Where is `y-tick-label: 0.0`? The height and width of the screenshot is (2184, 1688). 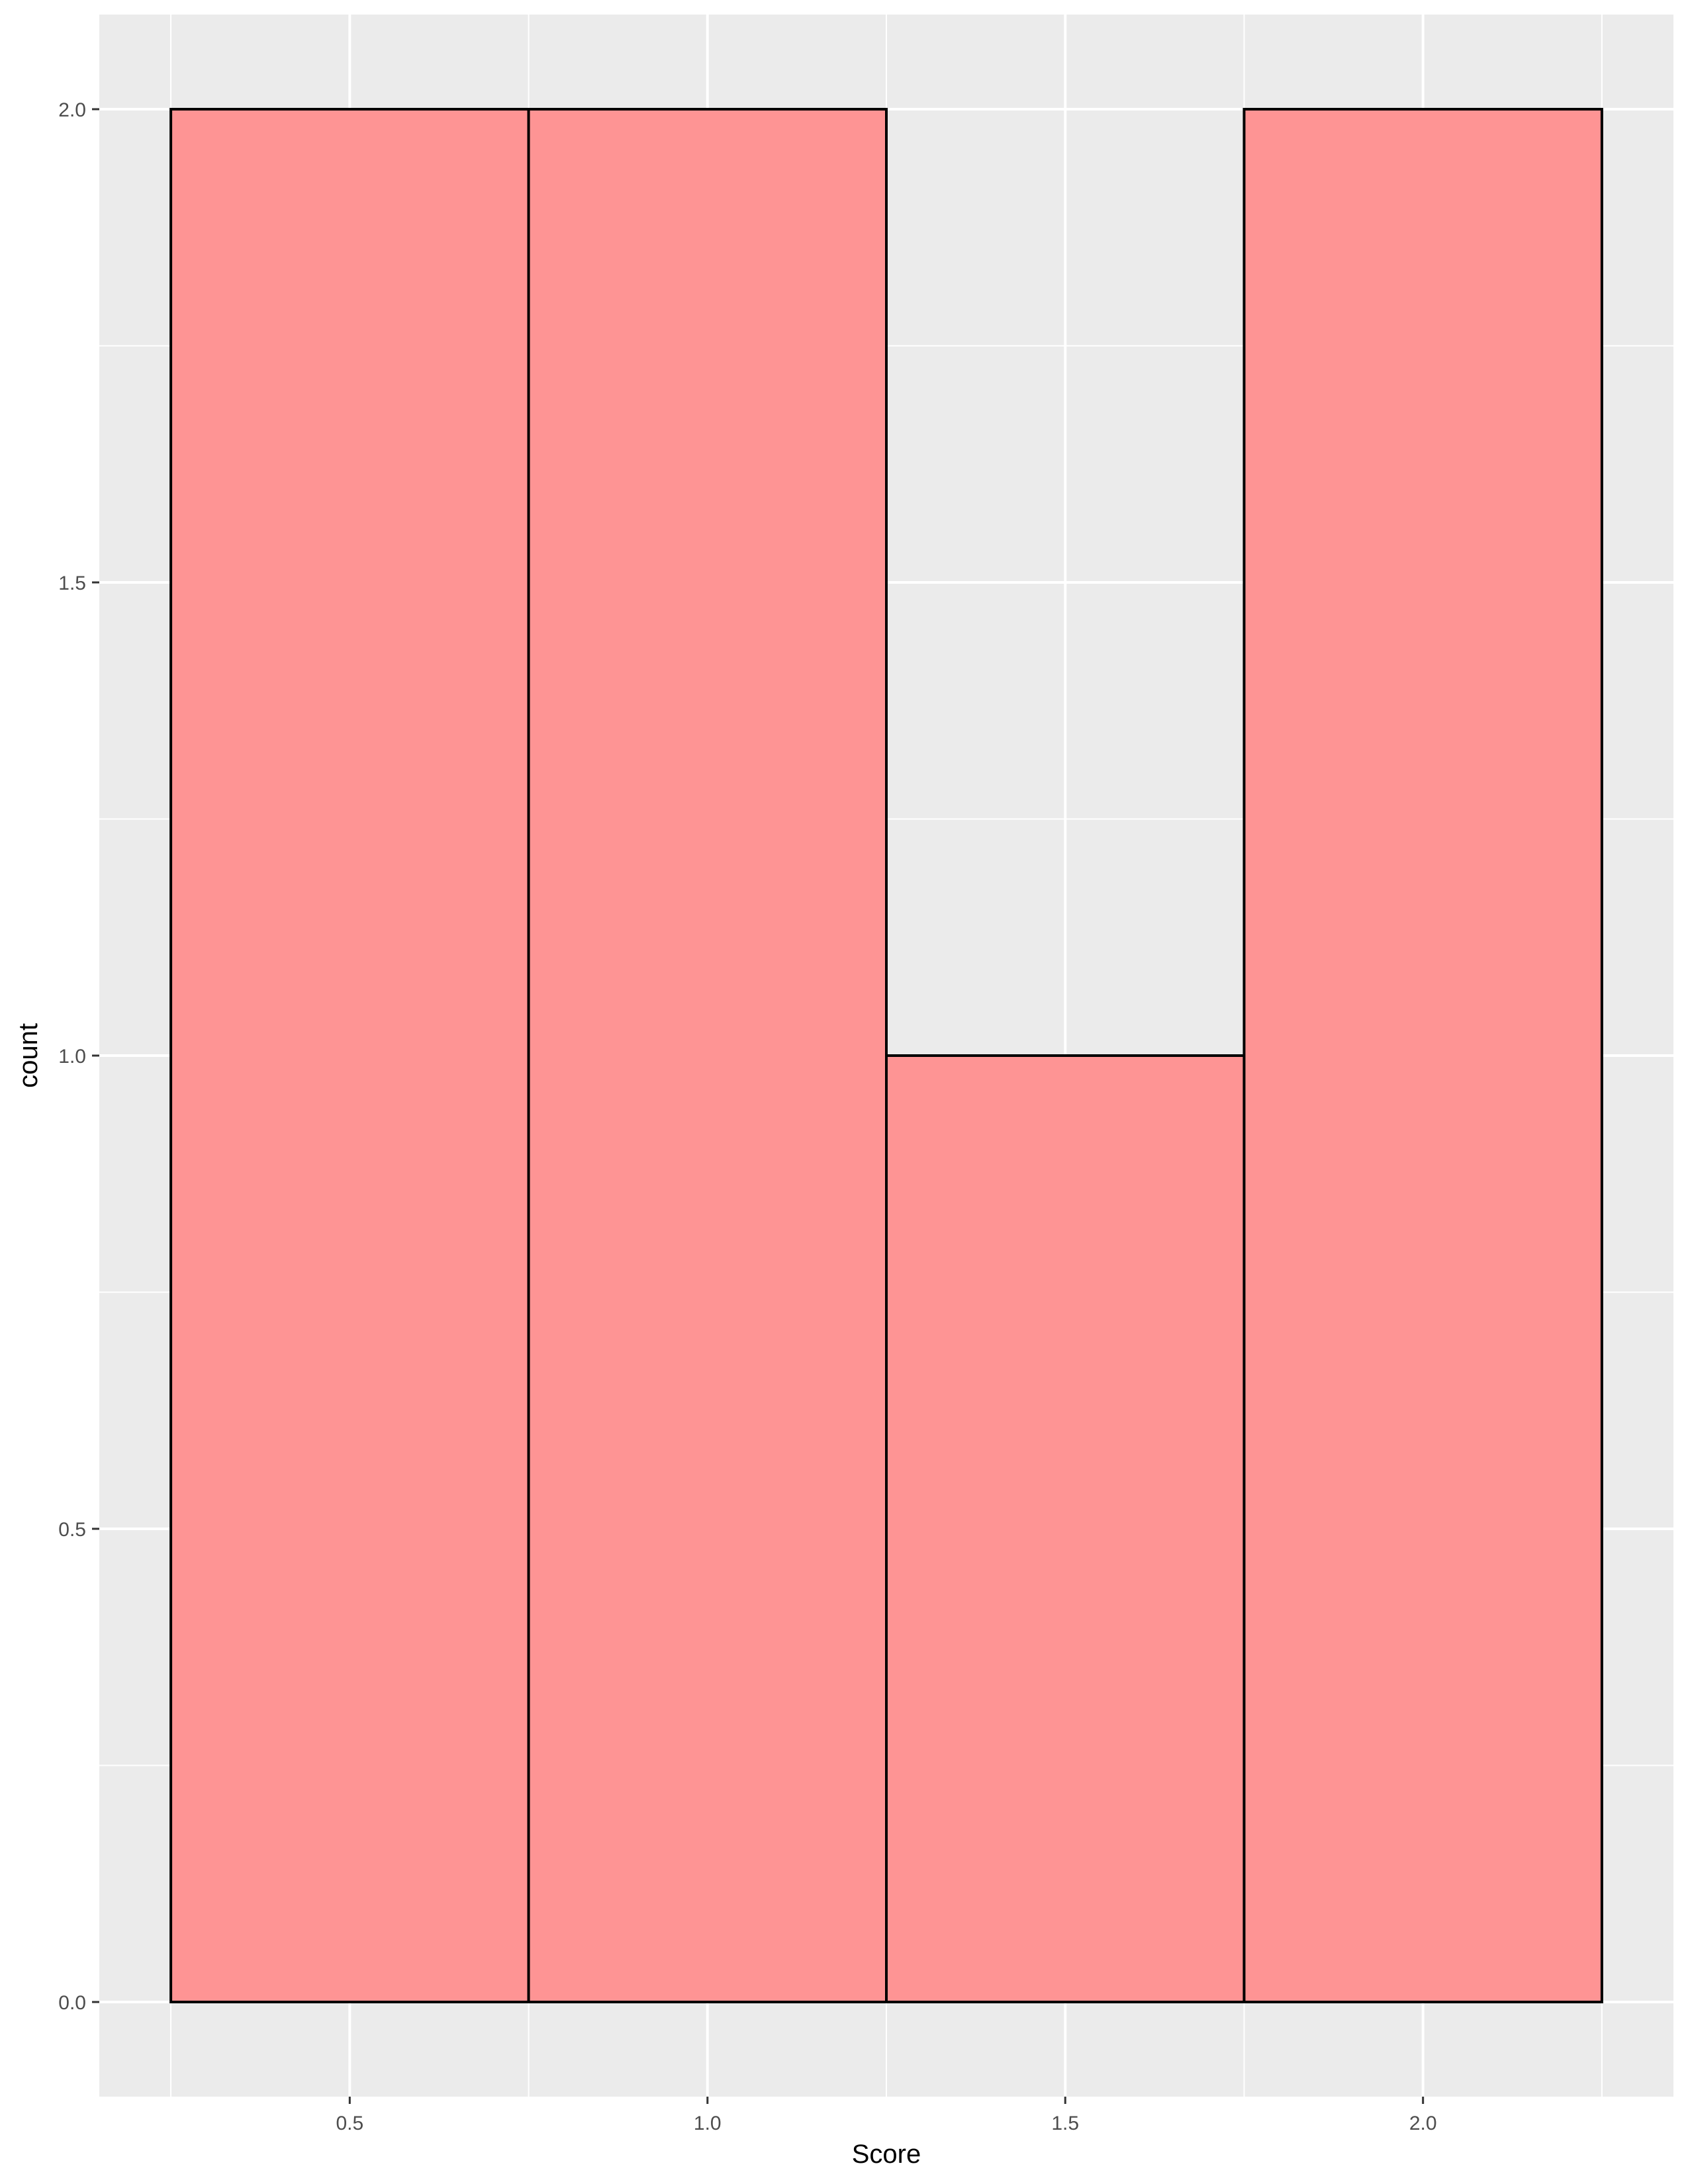 y-tick-label: 0.0 is located at coordinates (72, 2003).